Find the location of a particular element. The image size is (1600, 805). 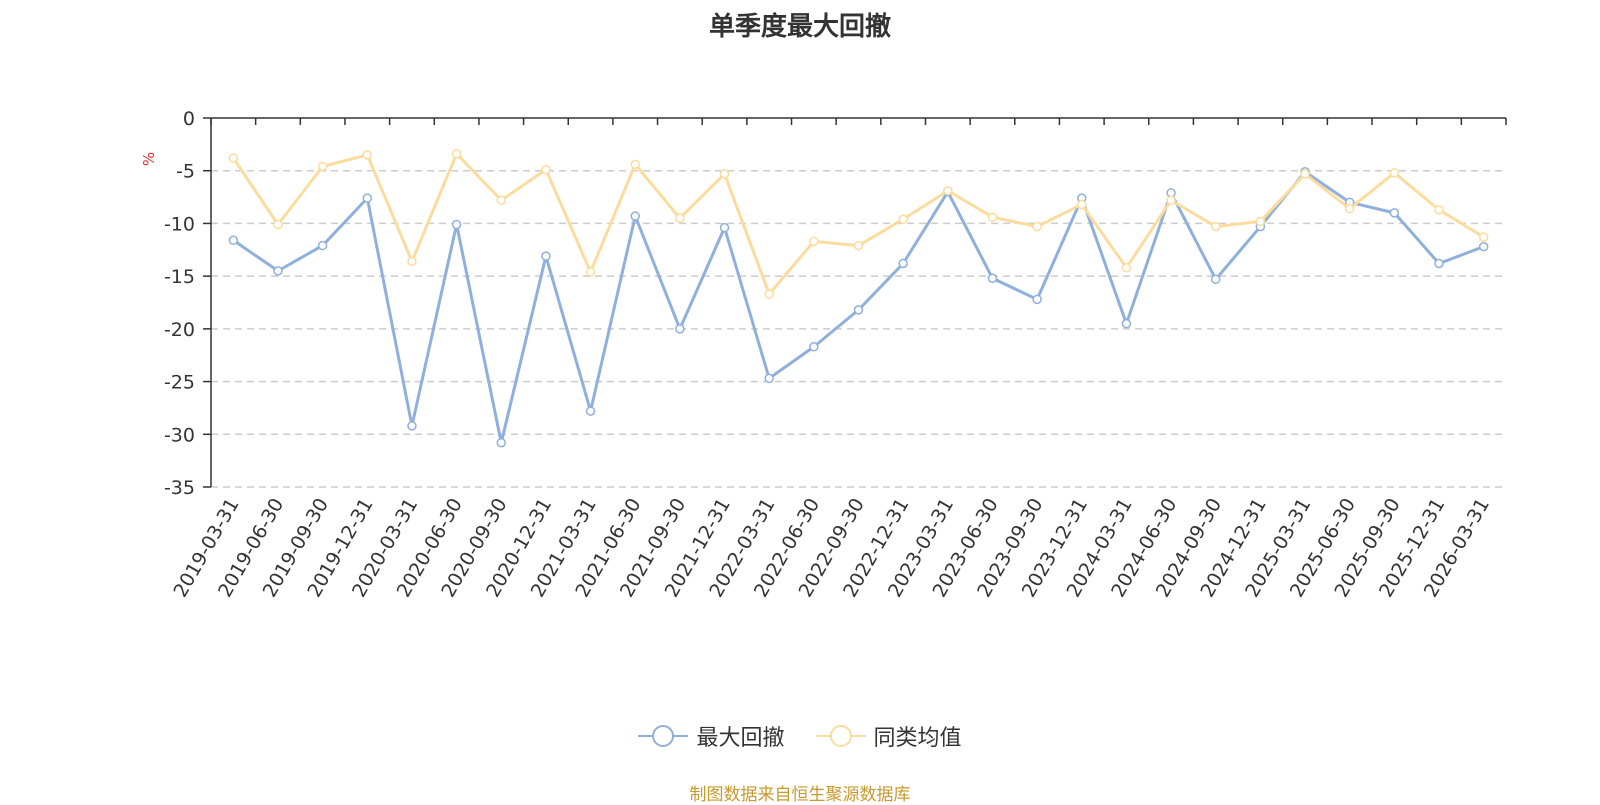

chart-title: 单季度最大回撤 is located at coordinates (799, 27).